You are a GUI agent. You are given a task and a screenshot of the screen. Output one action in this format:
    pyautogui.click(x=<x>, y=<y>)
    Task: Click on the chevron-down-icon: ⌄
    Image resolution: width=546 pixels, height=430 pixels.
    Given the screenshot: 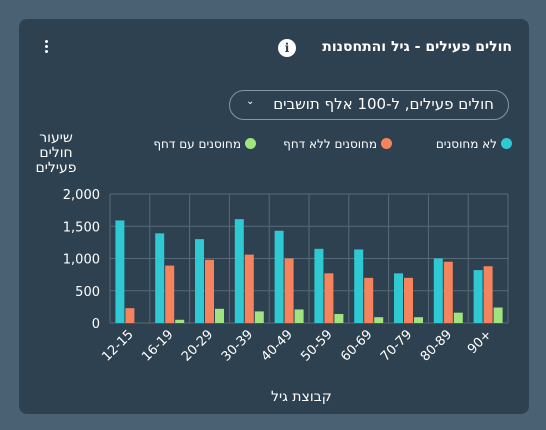 What is the action you would take?
    pyautogui.click(x=250, y=101)
    